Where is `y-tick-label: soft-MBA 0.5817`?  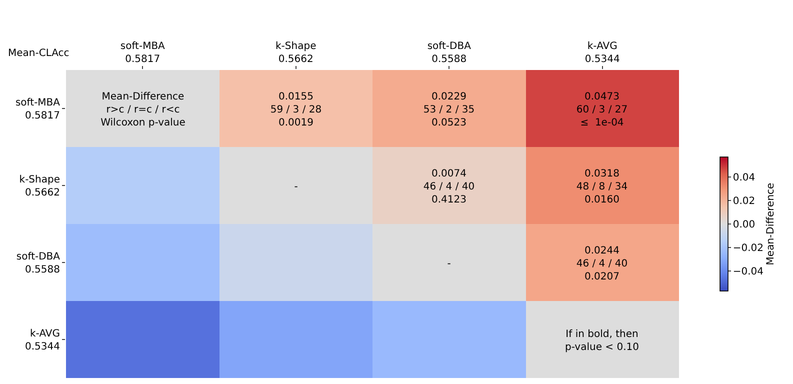
y-tick-label: soft-MBA 0.5817 is located at coordinates (37, 110).